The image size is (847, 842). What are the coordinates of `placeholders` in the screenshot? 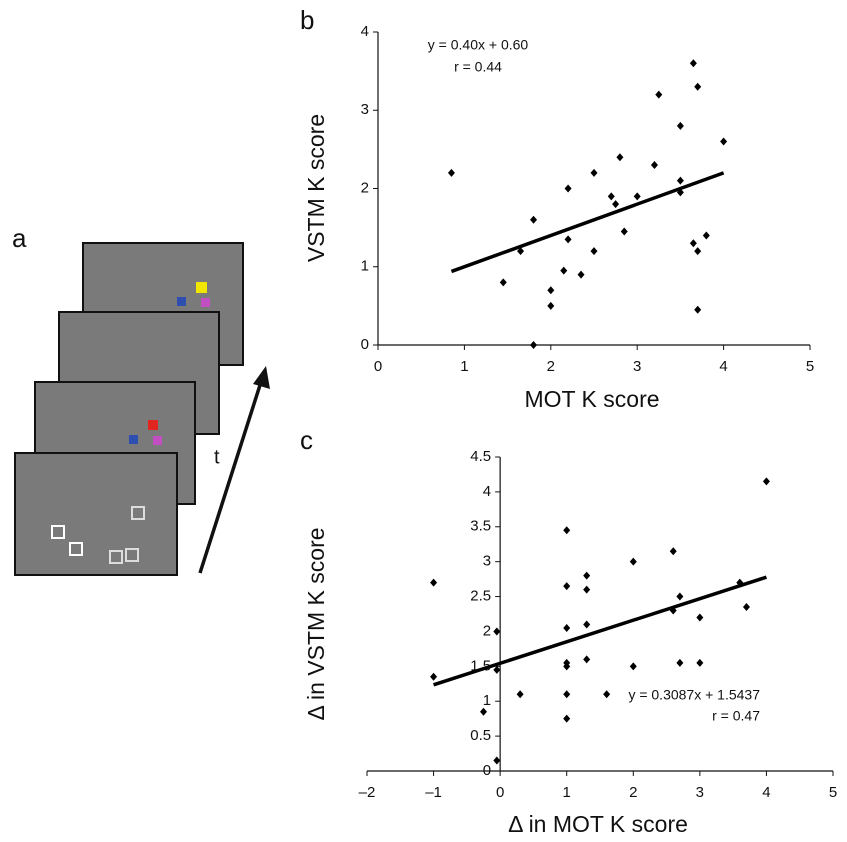 It's located at (98, 535).